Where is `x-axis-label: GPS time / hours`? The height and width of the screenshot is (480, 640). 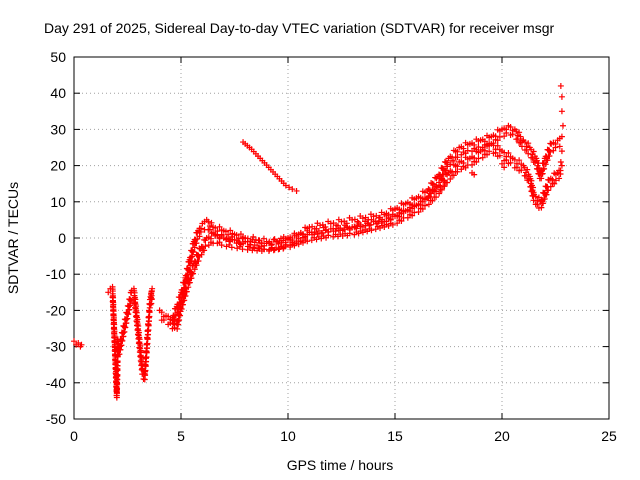
x-axis-label: GPS time / hours is located at coordinates (340, 465).